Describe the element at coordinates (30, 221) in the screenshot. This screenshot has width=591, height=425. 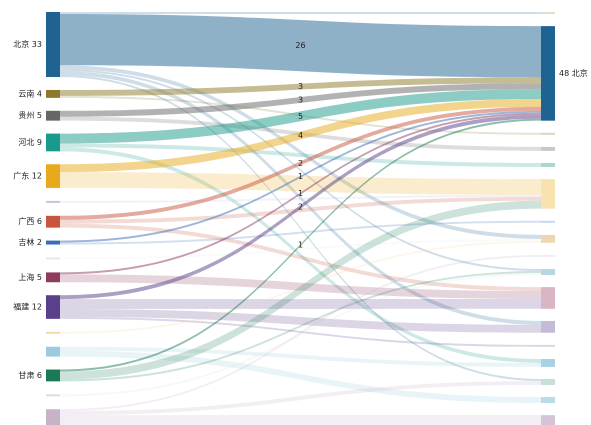
I see `node-label: 广西 6` at that location.